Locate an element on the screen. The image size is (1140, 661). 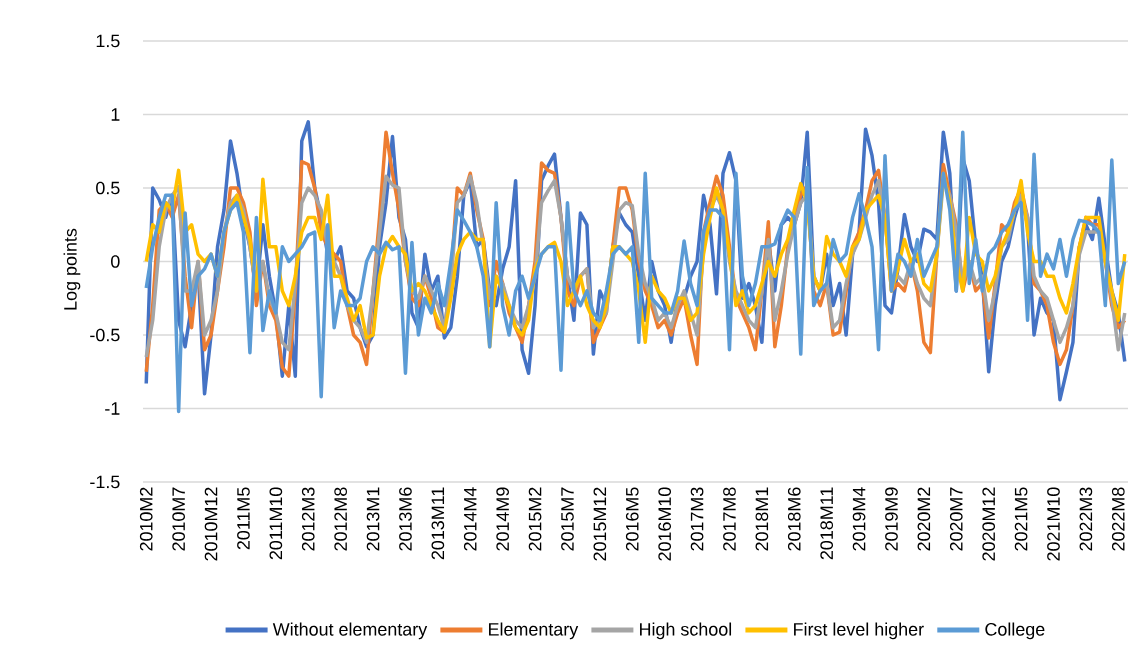
x-tick-label: 2013M6 is located at coordinates (405, 519).